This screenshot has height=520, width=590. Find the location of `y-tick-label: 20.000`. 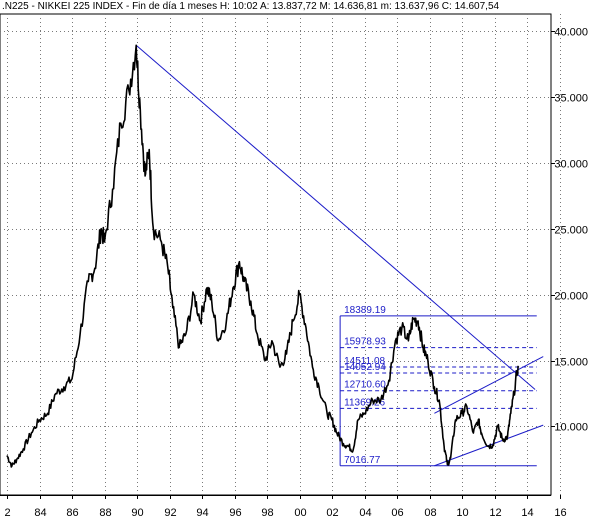

y-tick-label: 20.000 is located at coordinates (571, 297).